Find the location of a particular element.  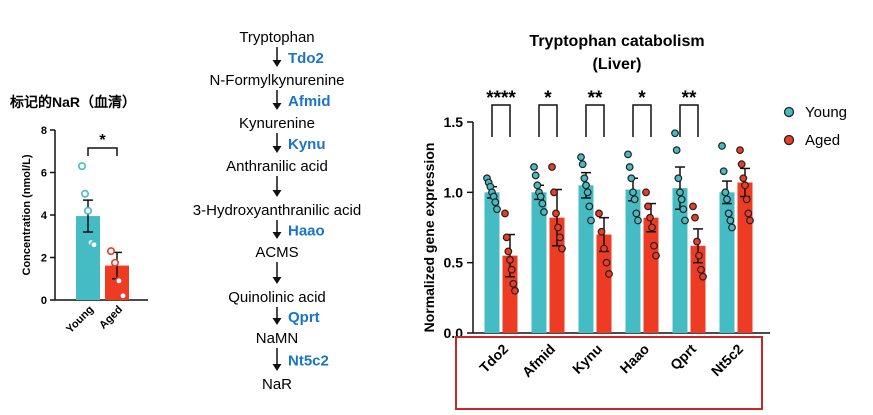

left-y-axis-label: Concentration (nmol/L) is located at coordinates (27, 214).